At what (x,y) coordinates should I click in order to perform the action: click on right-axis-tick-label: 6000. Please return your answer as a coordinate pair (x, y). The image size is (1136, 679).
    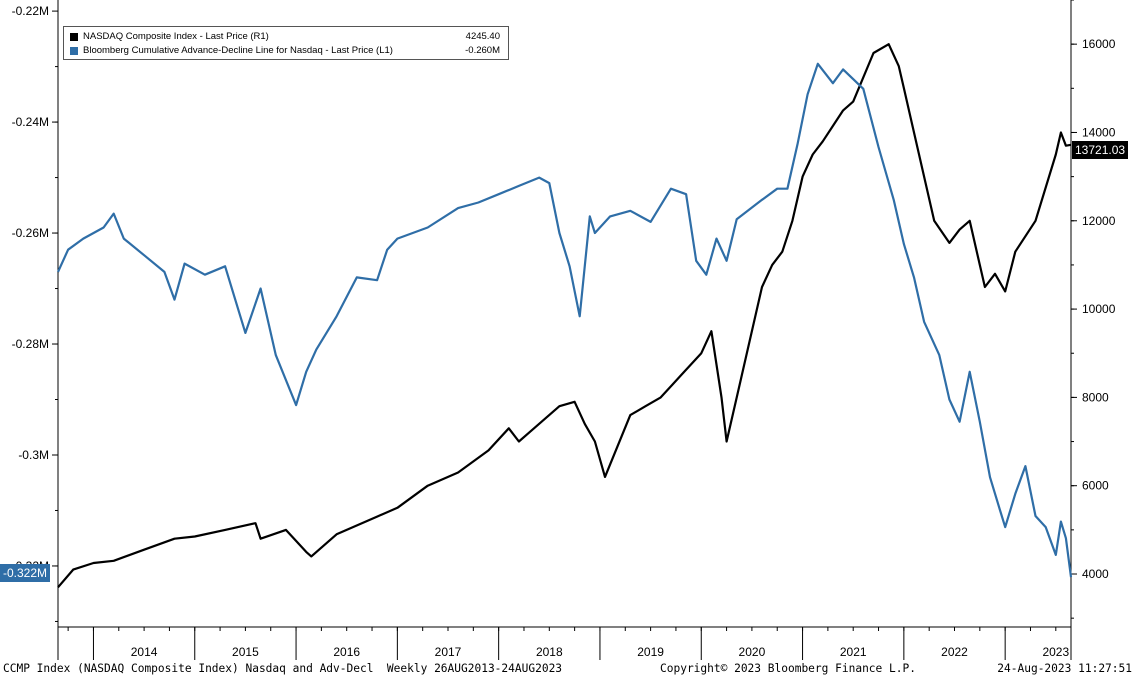
    Looking at the image, I should click on (1095, 486).